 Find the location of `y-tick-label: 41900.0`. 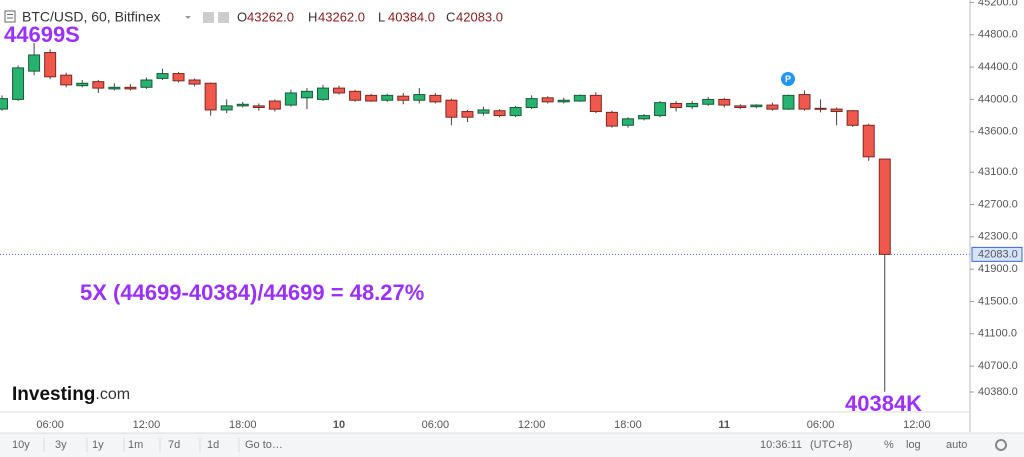

y-tick-label: 41900.0 is located at coordinates (998, 269).